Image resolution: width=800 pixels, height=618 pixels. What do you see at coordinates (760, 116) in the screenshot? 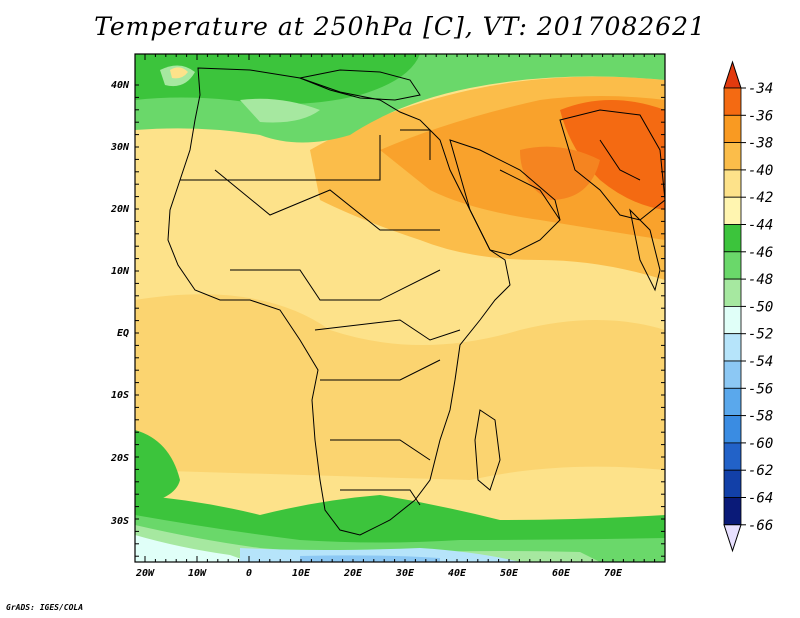
I see `colorbar-label: -36` at bounding box center [760, 116].